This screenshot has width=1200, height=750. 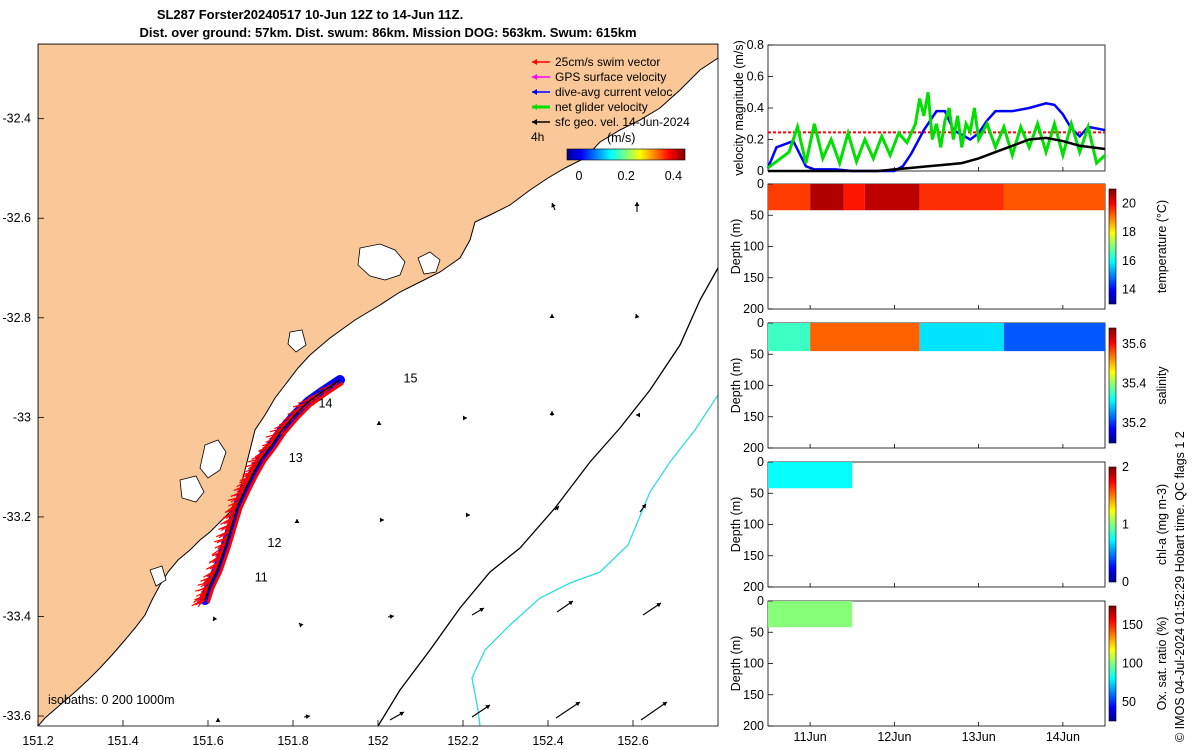 I want to click on x-tick-label: 151.2, so click(x=37, y=741).